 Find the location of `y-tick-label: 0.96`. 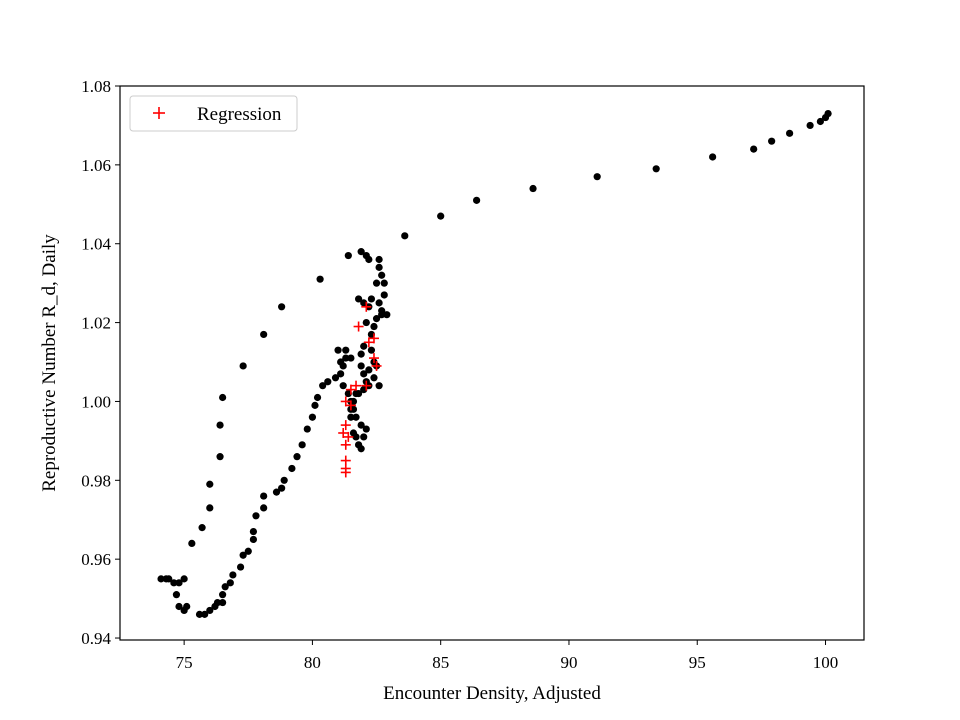

y-tick-label: 0.96 is located at coordinates (96, 559).